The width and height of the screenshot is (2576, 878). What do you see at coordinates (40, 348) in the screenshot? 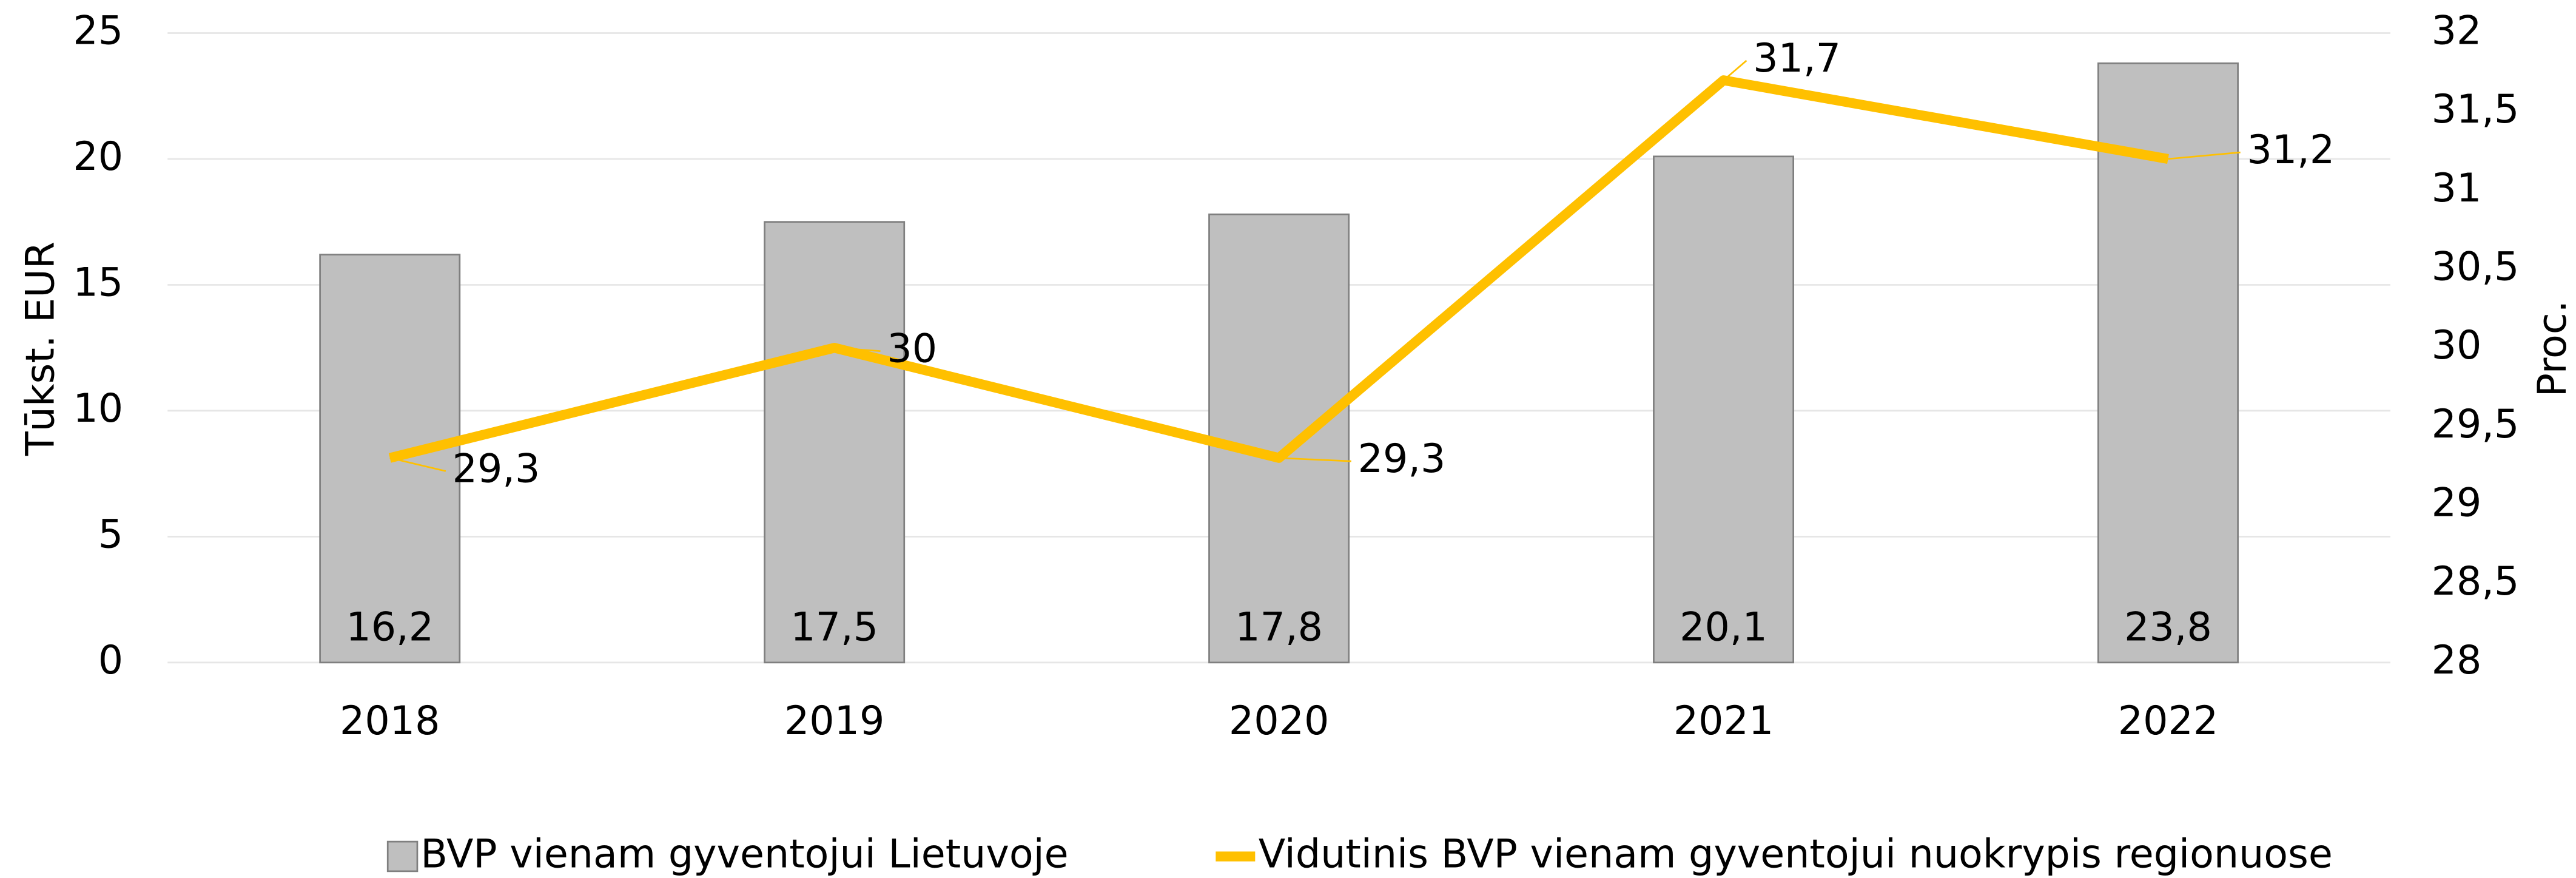
I see `y-axis-title: Tūkst. EUR` at bounding box center [40, 348].